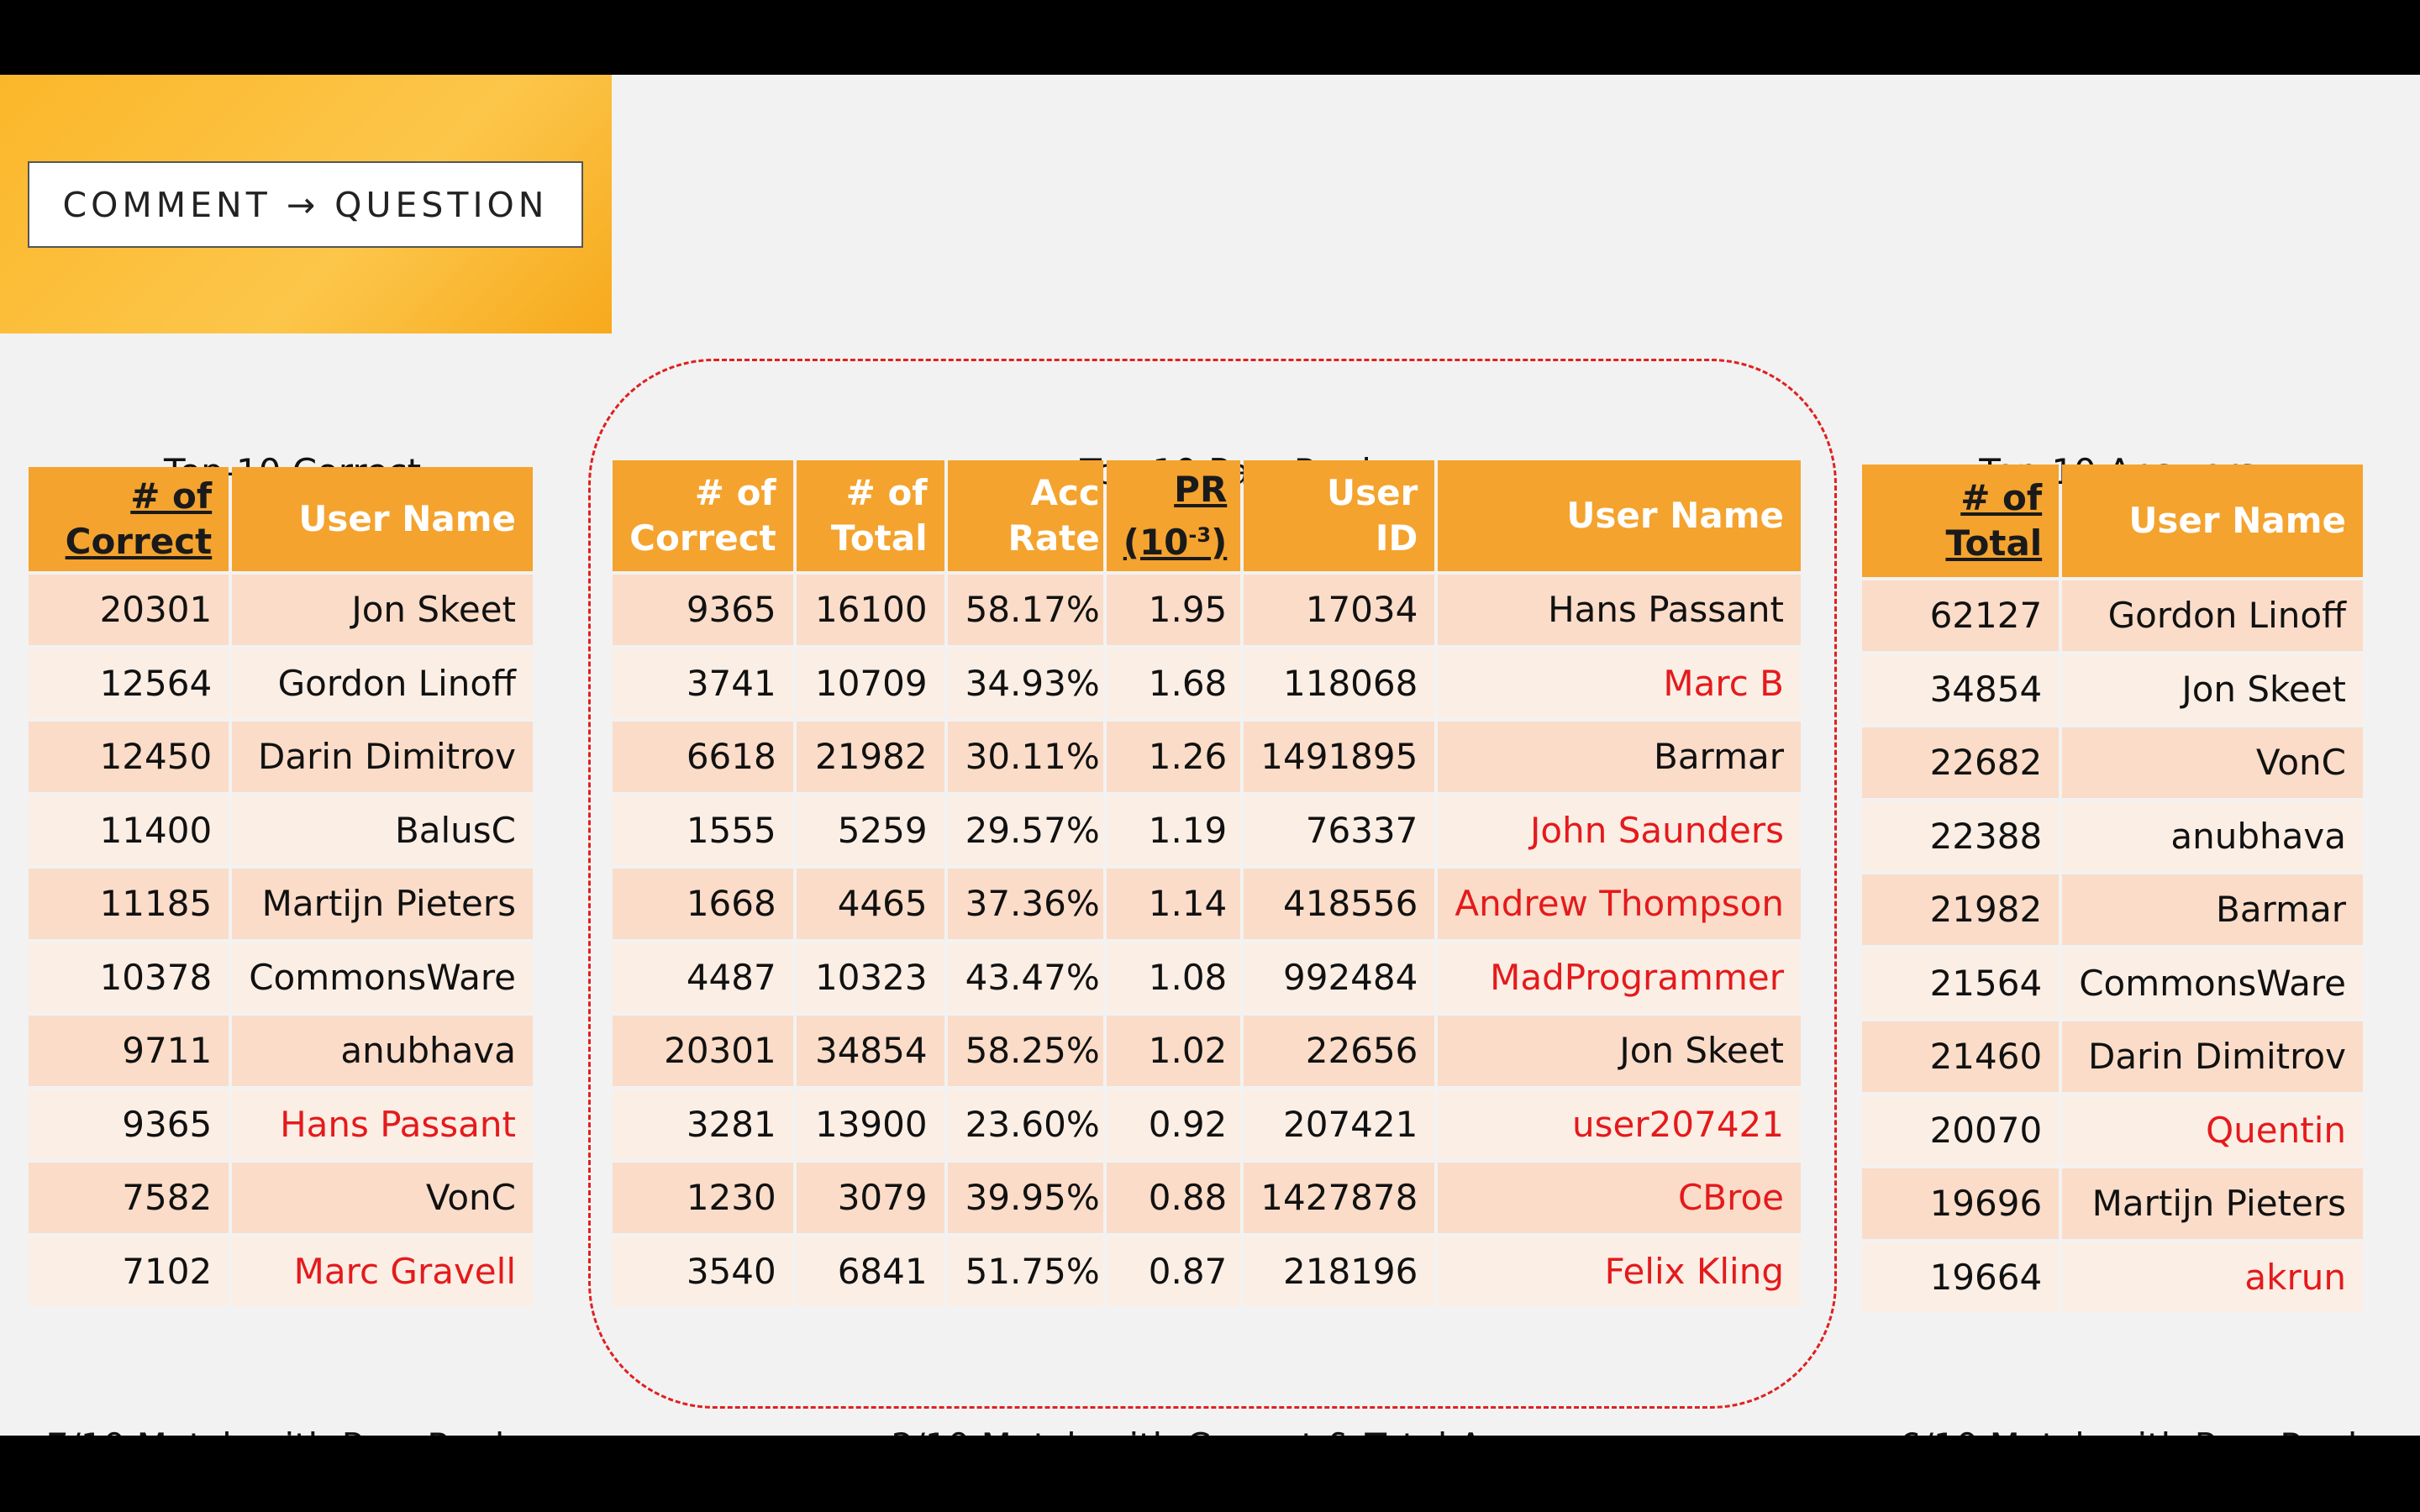 The height and width of the screenshot is (1512, 2420). What do you see at coordinates (1249, 1430) in the screenshot?
I see `middle-match-note: 3/10 Match with Correct & Total Answers` at bounding box center [1249, 1430].